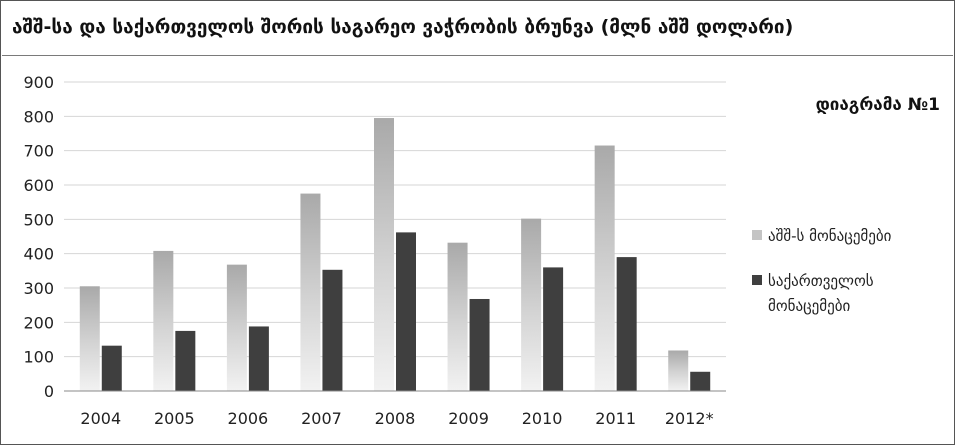 The image size is (955, 445). I want to click on y-tick-label: 100, so click(38, 357).